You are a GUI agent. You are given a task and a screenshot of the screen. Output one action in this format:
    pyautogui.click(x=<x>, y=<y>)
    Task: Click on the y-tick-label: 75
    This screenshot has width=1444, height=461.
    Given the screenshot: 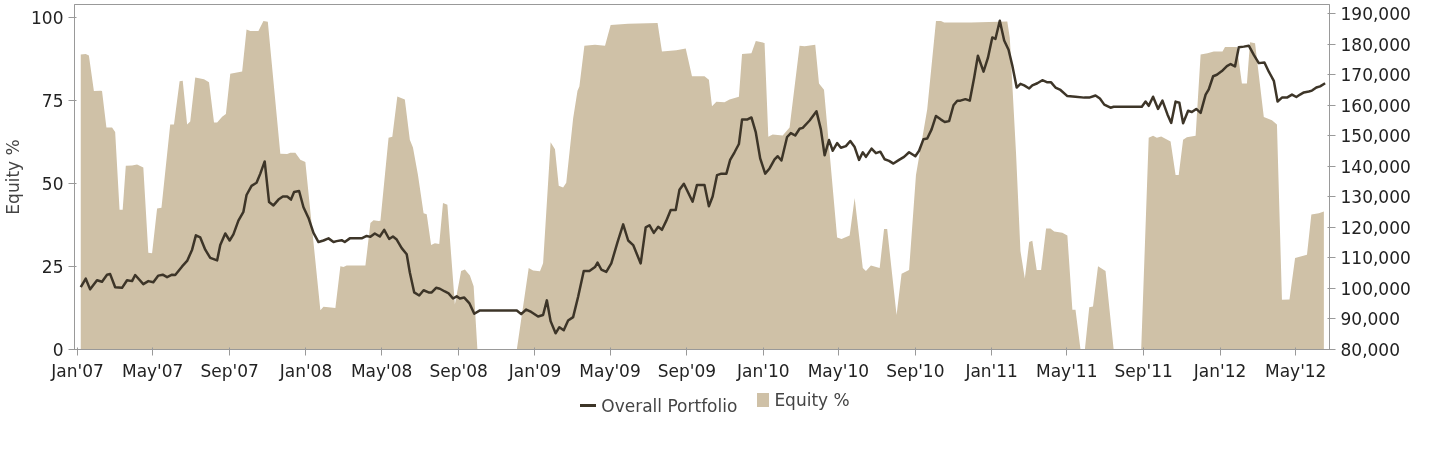 What is the action you would take?
    pyautogui.click(x=52, y=101)
    